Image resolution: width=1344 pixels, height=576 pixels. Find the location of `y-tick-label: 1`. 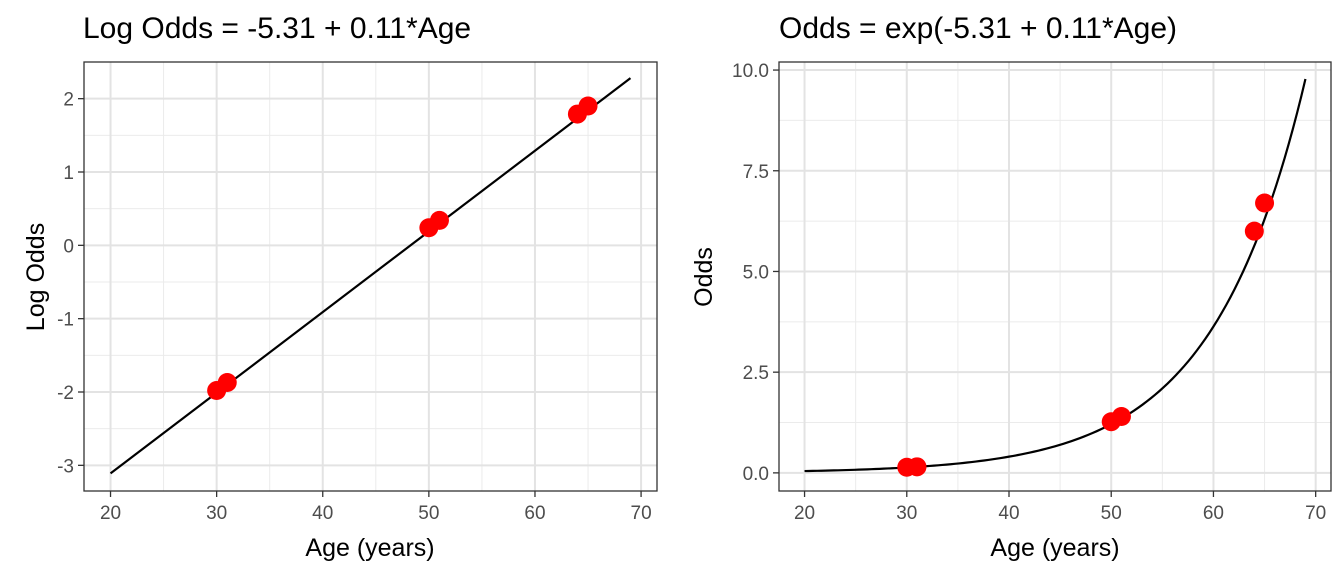

y-tick-label: 1 is located at coordinates (68, 173).